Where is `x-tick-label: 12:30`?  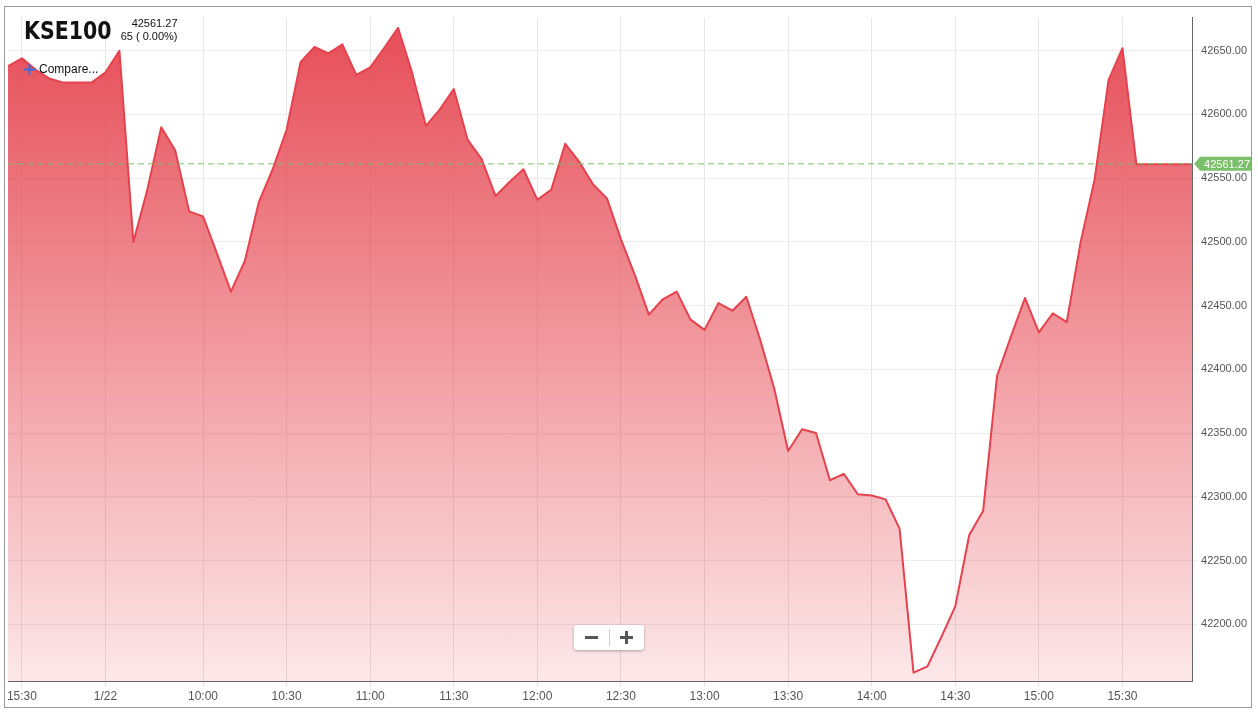 x-tick-label: 12:30 is located at coordinates (621, 696).